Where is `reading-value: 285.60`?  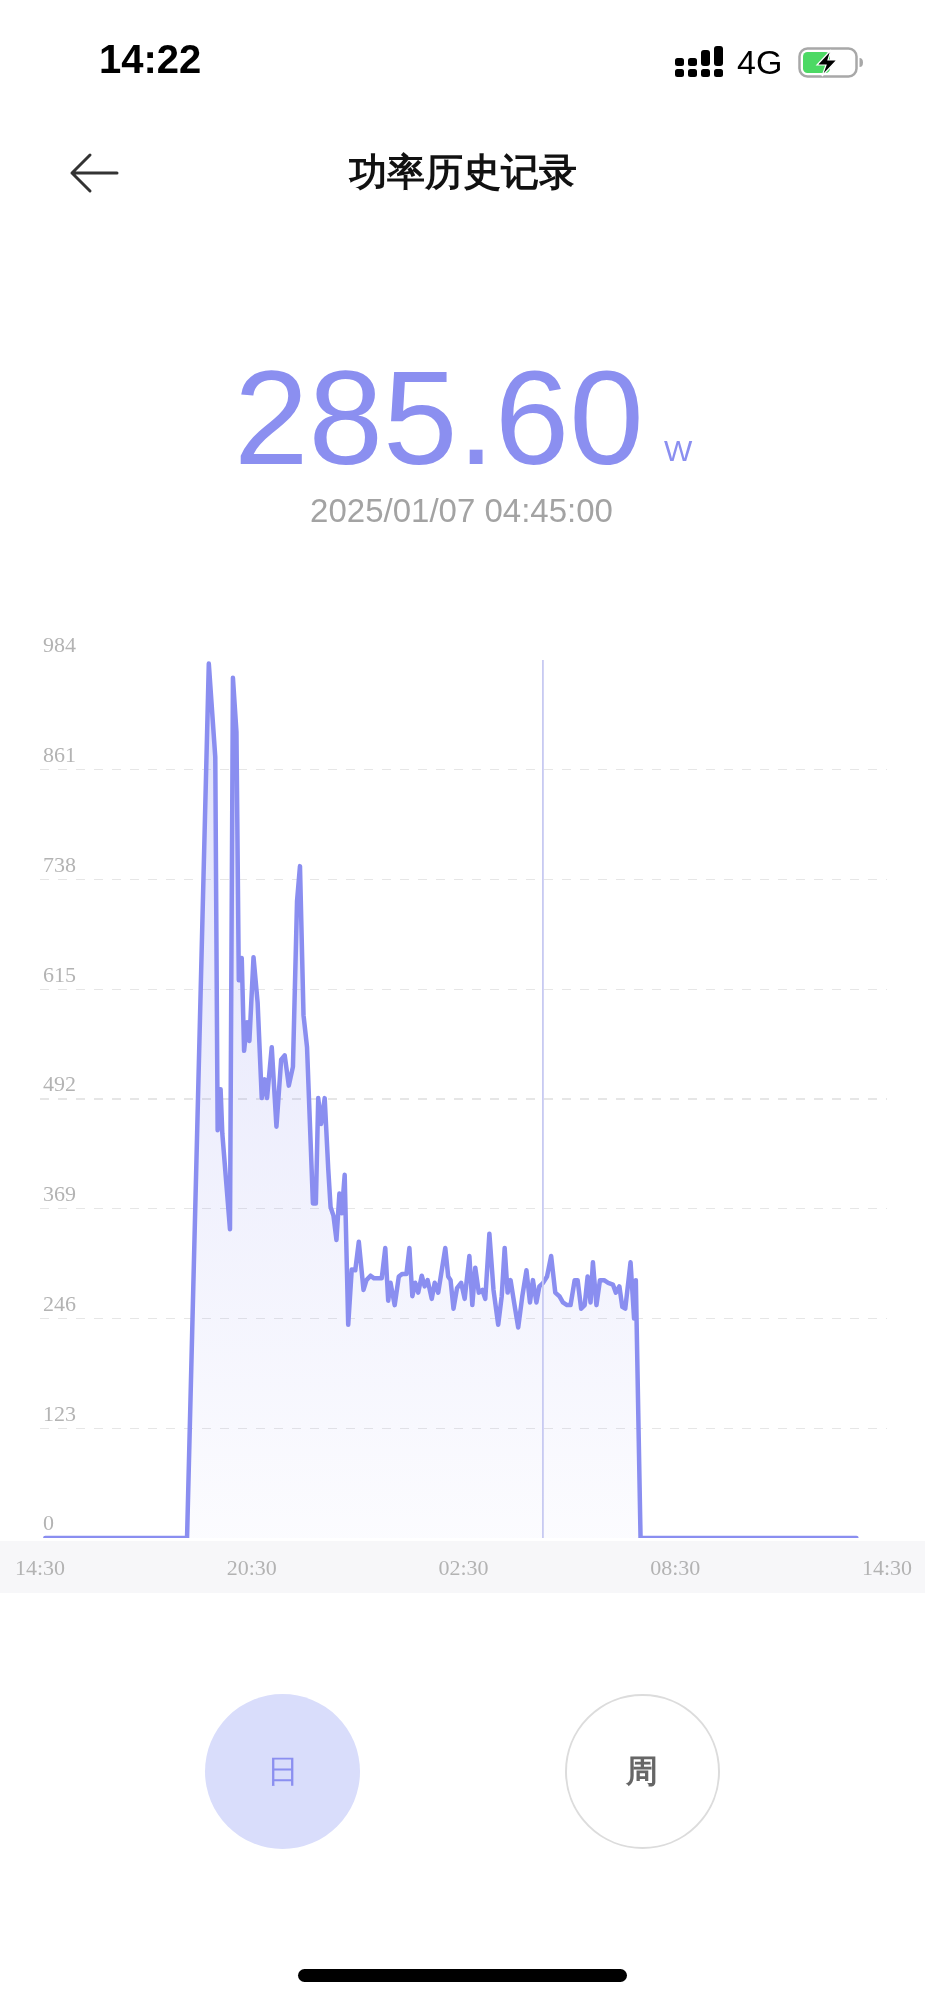
reading-value: 285.60 is located at coordinates (439, 418).